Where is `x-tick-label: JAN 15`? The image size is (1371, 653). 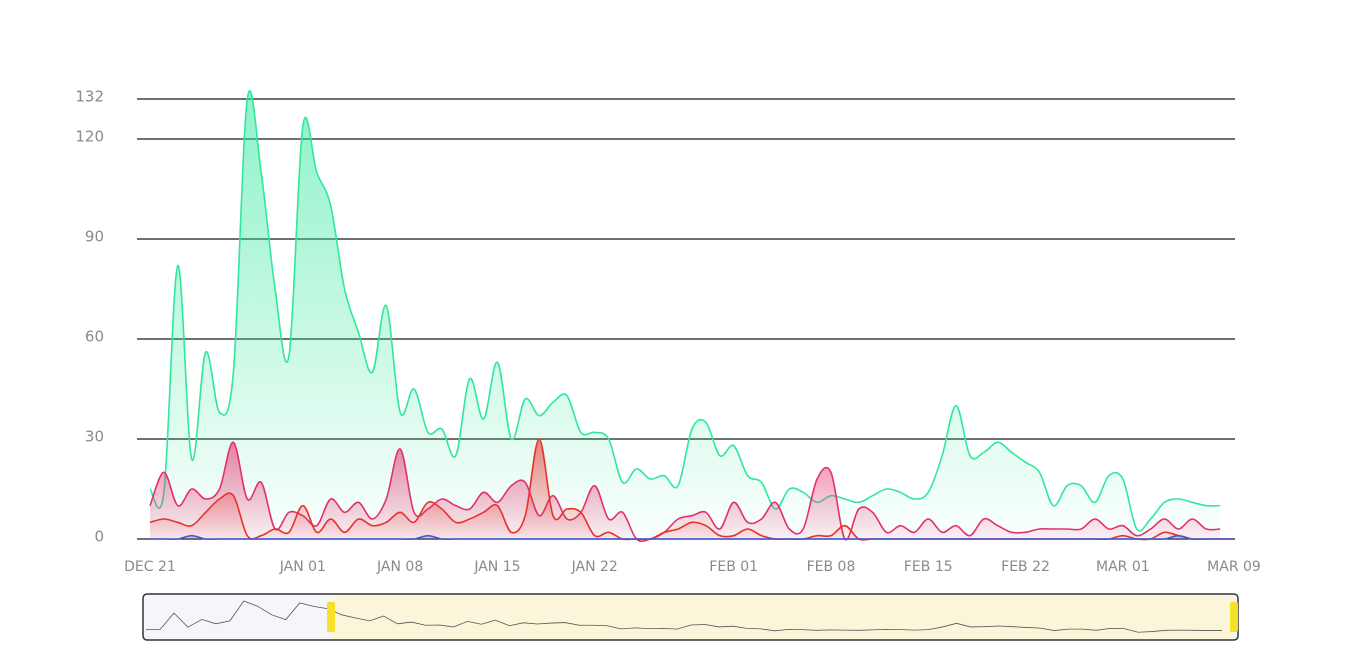 x-tick-label: JAN 15 is located at coordinates (496, 567).